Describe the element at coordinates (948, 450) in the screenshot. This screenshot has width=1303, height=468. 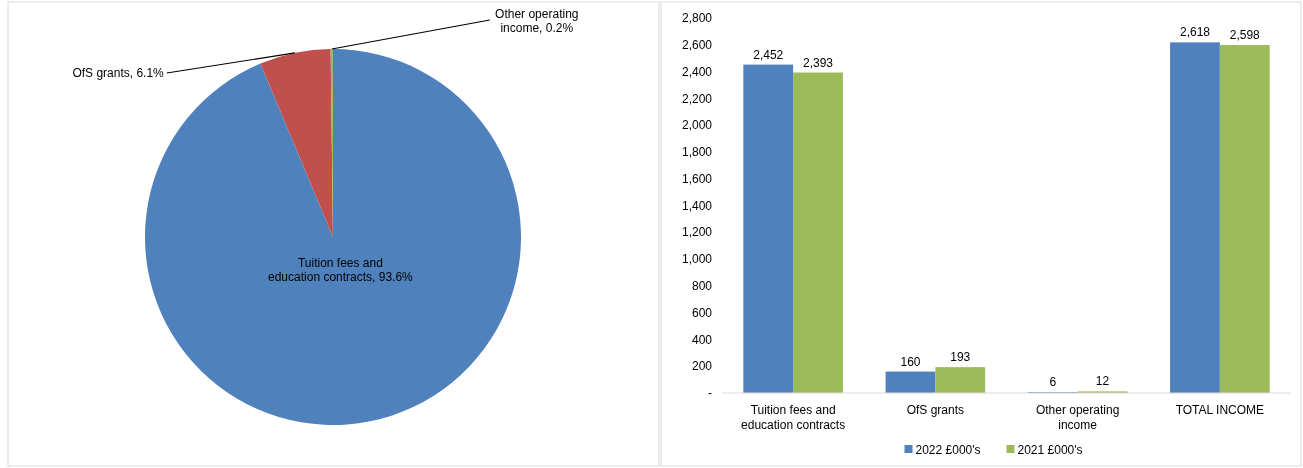
I see `legend-label: 2022 £000's` at that location.